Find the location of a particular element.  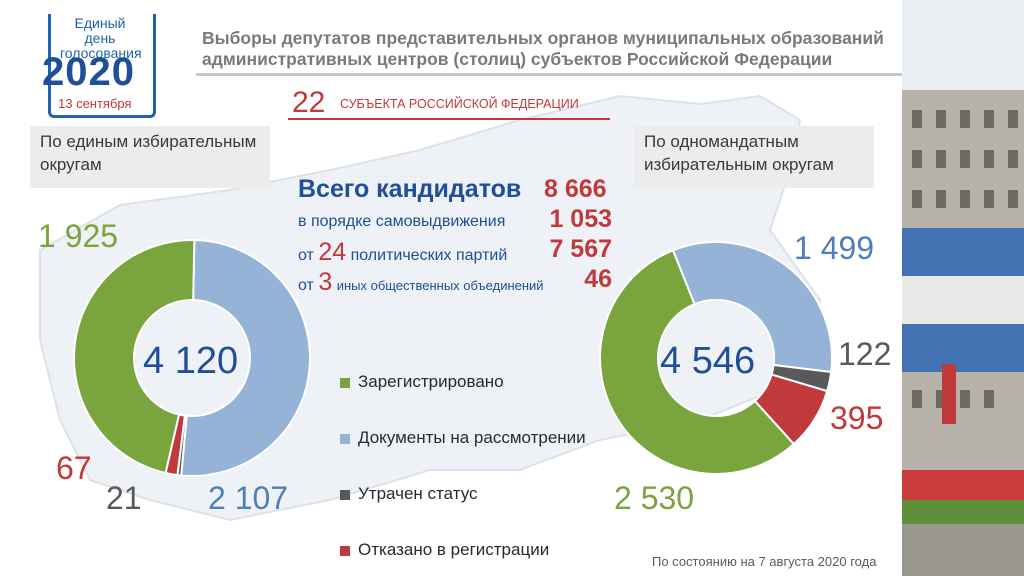

election-day-logo: Единый день голосования 2020 13 сентября is located at coordinates (102, 66).